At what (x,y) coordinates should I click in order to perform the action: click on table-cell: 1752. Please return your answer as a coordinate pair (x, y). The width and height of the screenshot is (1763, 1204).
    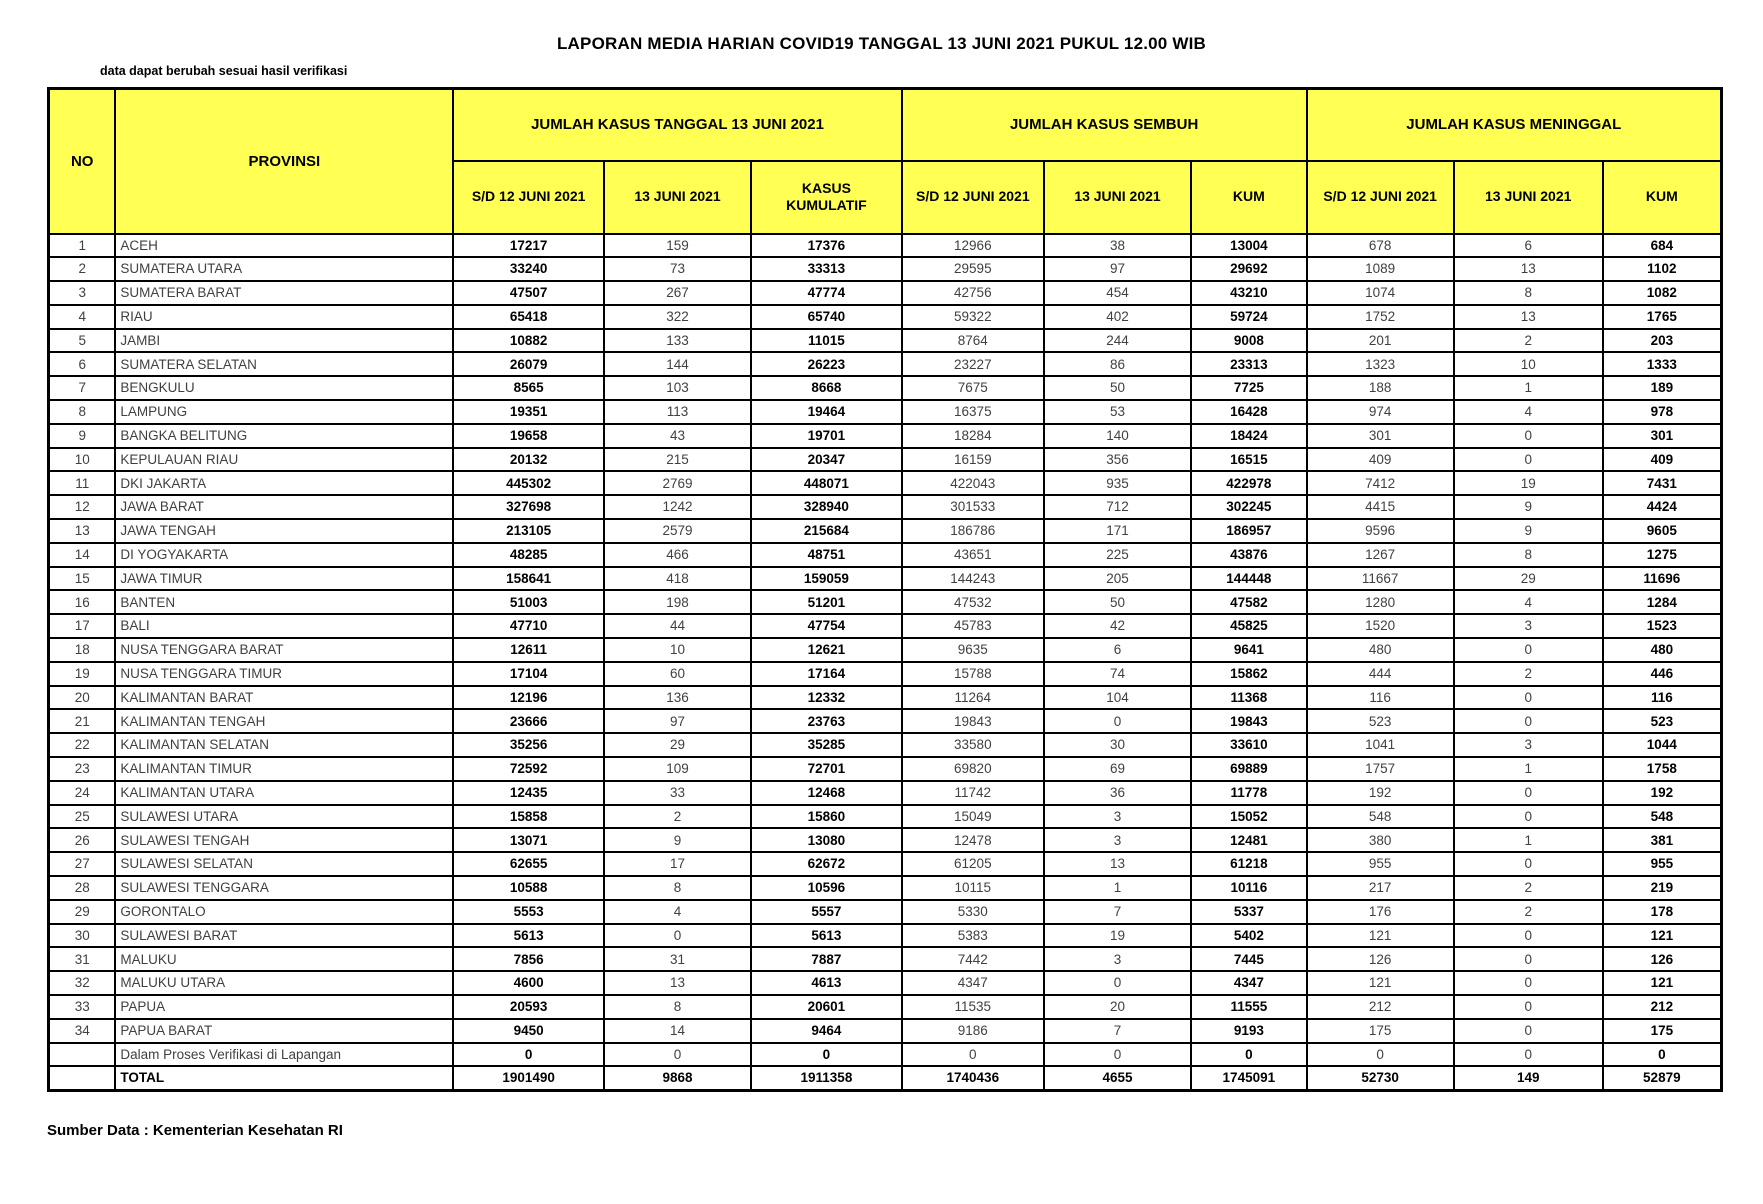
    Looking at the image, I should click on (1380, 316).